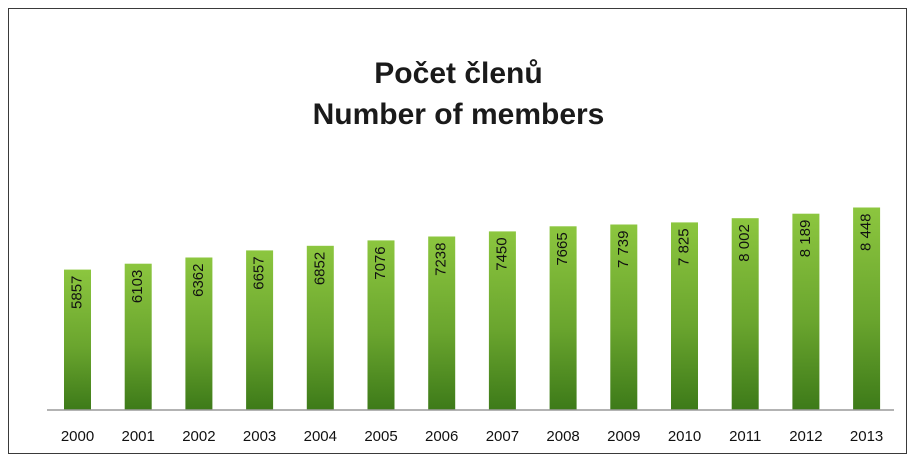 The width and height of the screenshot is (917, 464). What do you see at coordinates (744, 243) in the screenshot?
I see `bar-label-2011: 8 002` at bounding box center [744, 243].